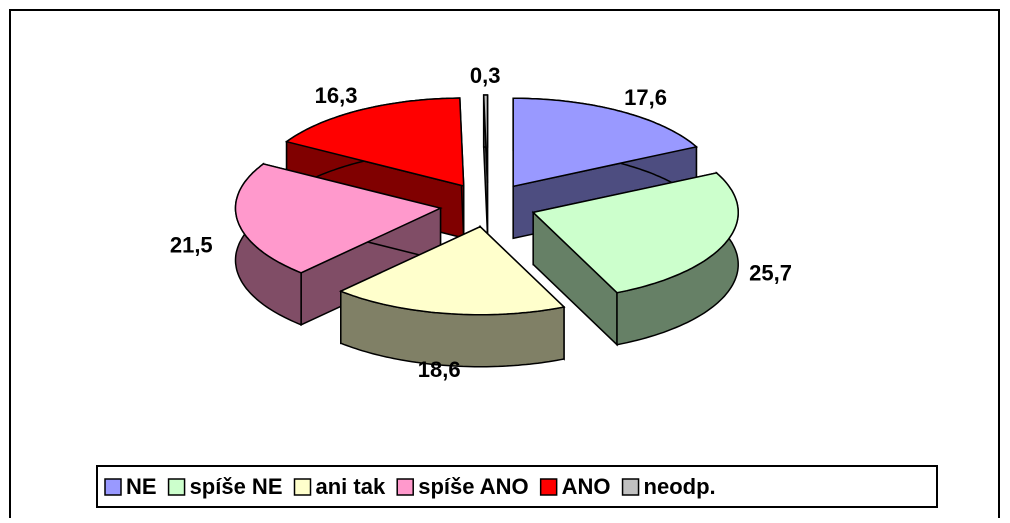 The height and width of the screenshot is (523, 1010). I want to click on legend-label: NE, so click(141, 486).